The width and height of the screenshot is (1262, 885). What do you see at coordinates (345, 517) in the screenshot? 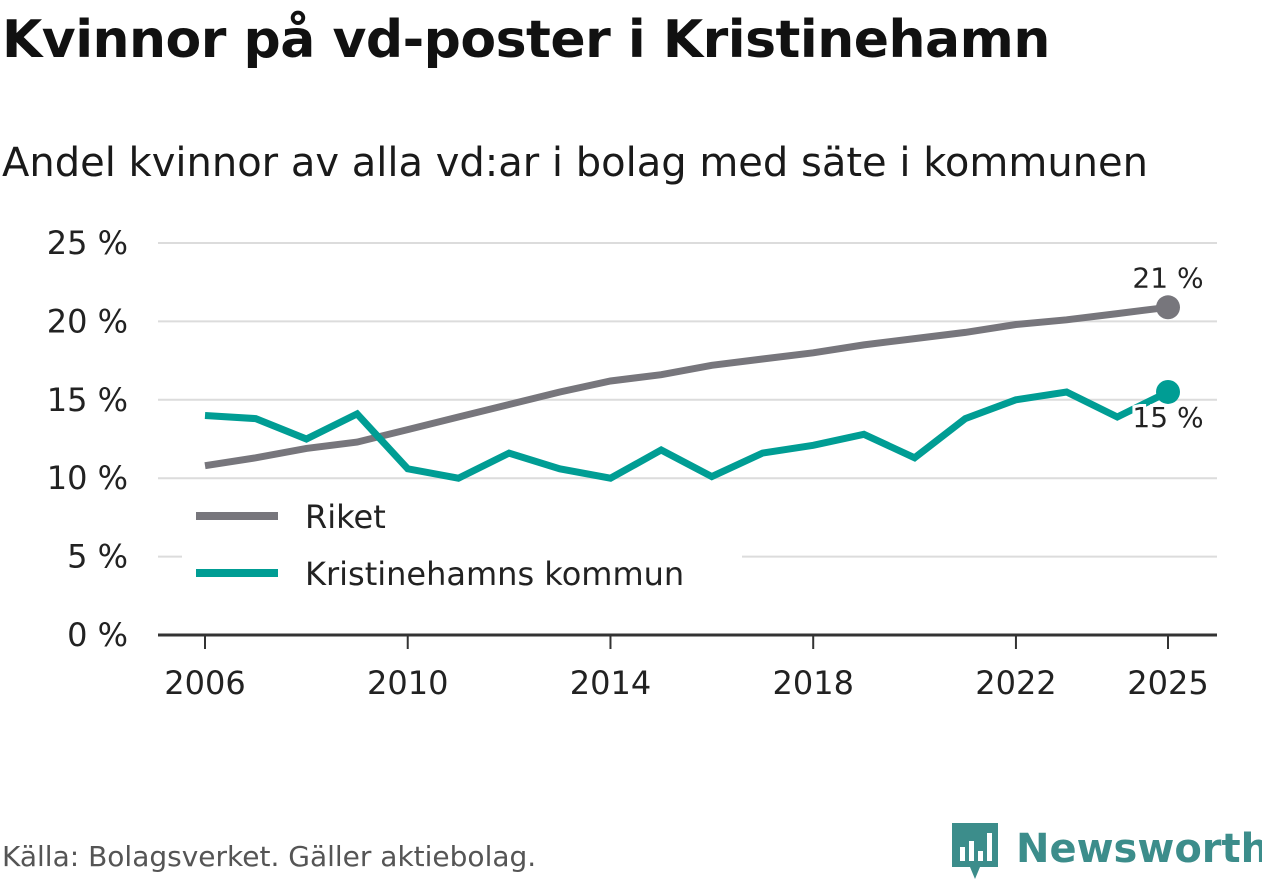
I see `legend-label: Riket` at bounding box center [345, 517].